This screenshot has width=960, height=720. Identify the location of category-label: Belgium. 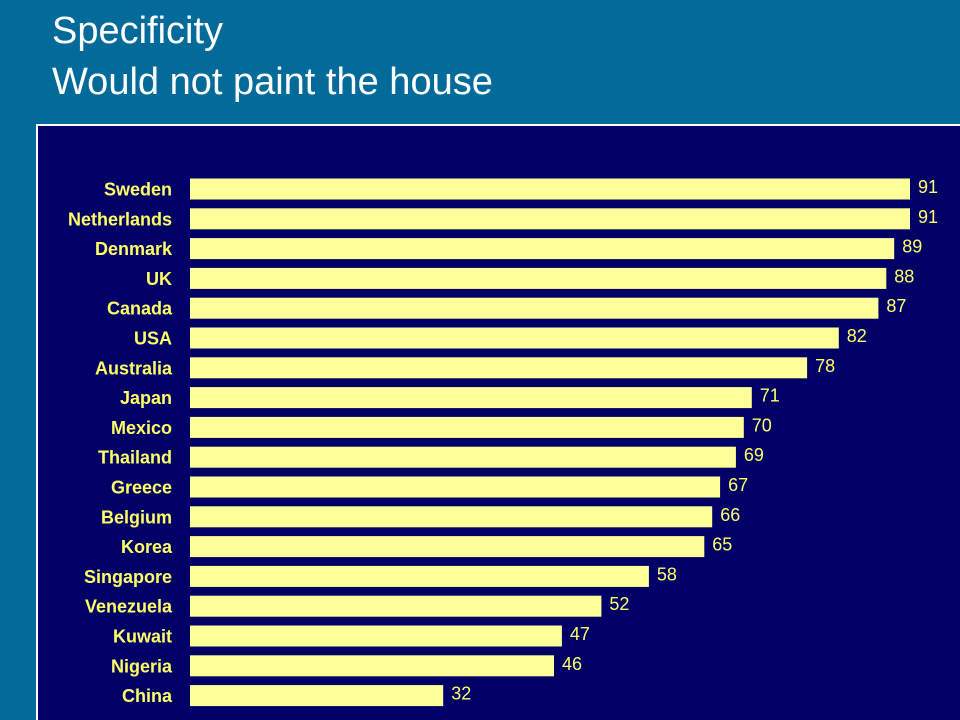
(136, 517).